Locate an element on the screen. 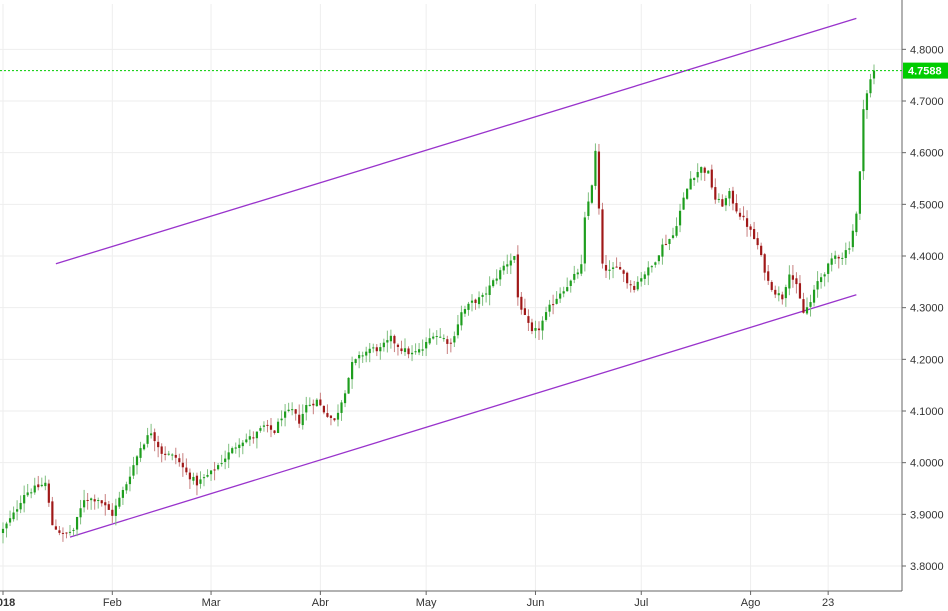 The height and width of the screenshot is (611, 948). x-tick-label: Feb is located at coordinates (112, 603).